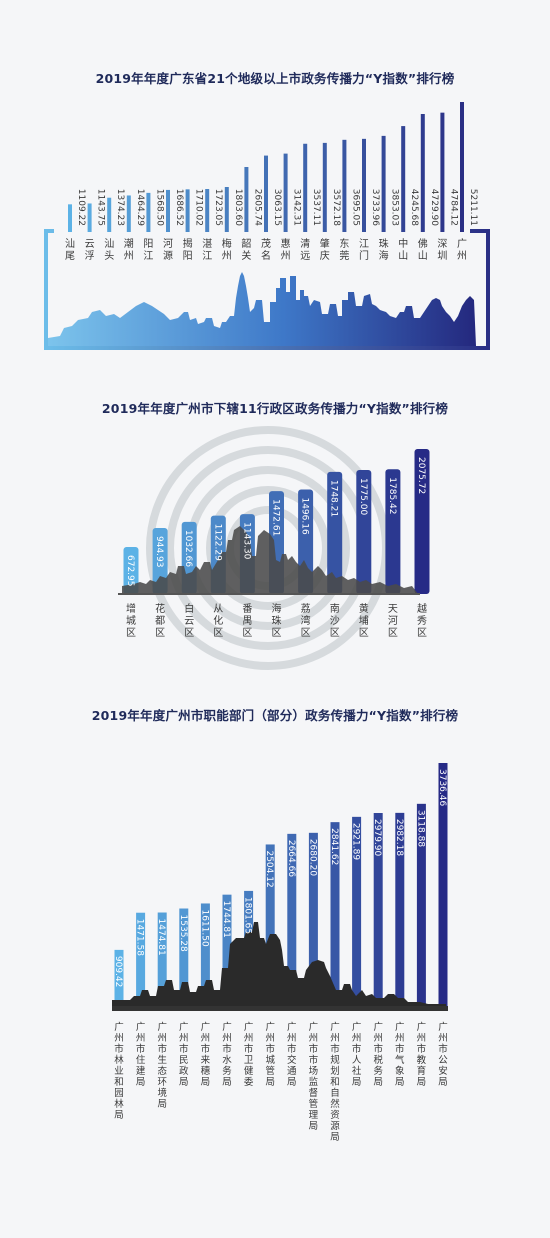 The height and width of the screenshot is (1238, 550). I want to click on chart3-category-label-6: 广州市卫健委, so click(249, 1054).